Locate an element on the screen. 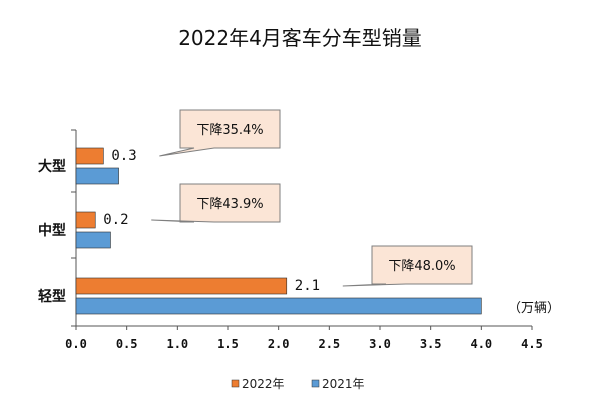  x-tick-label: 2.5 is located at coordinates (329, 344).